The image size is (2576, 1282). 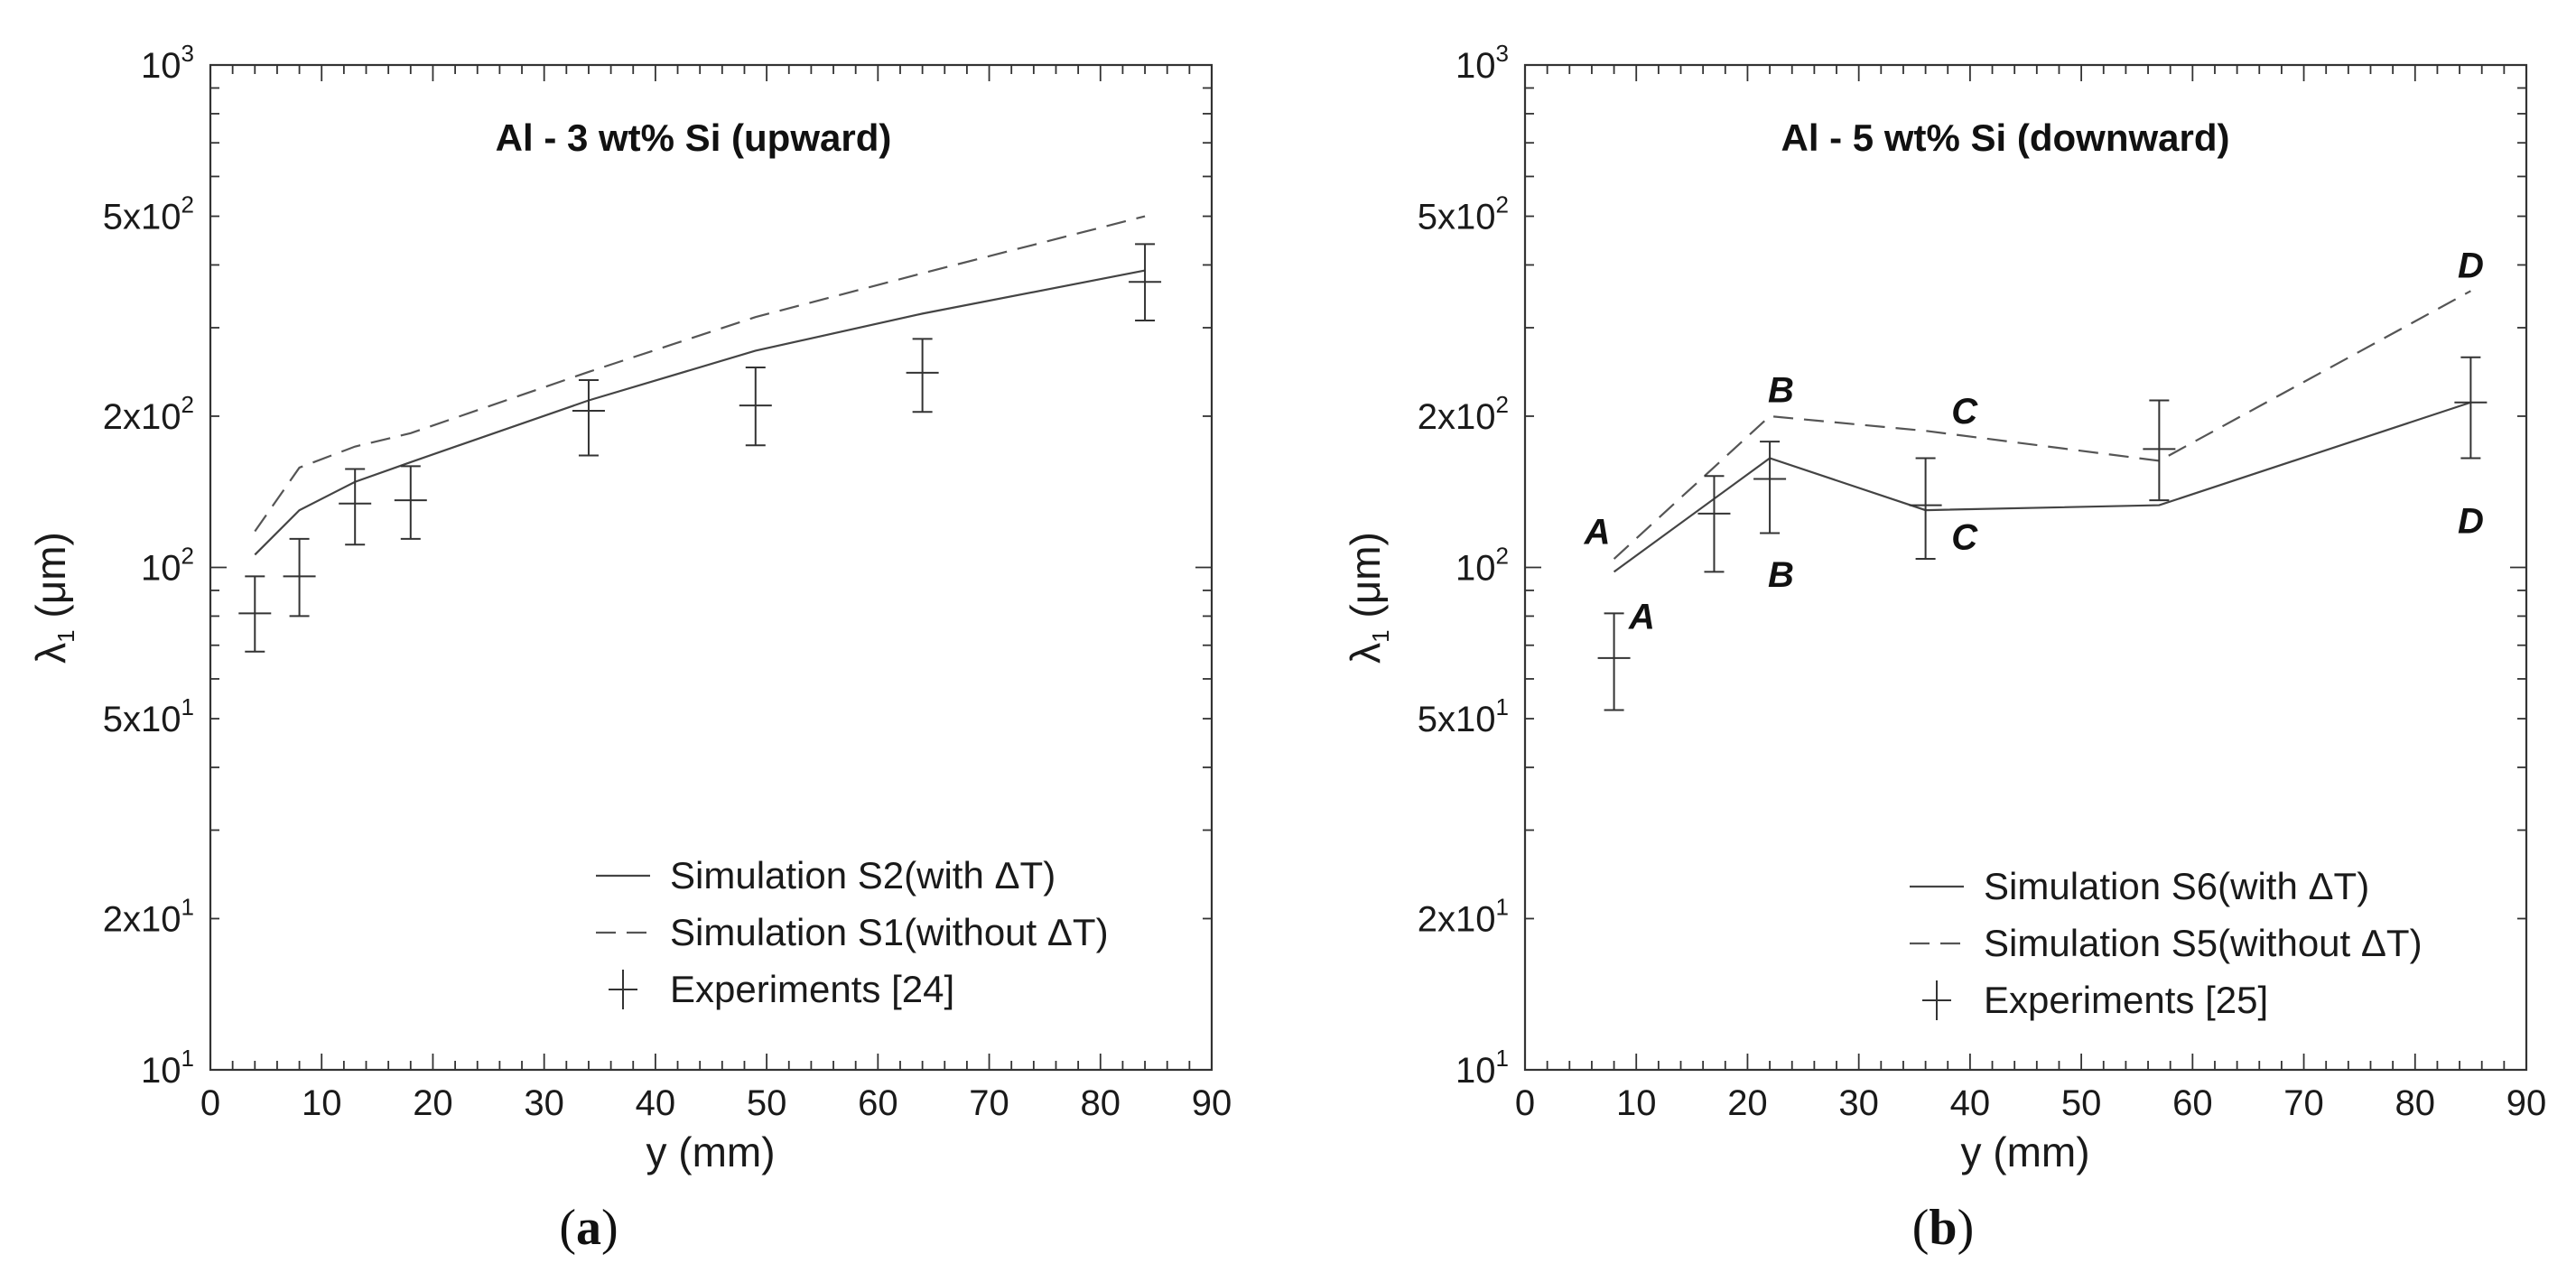 I want to click on caption: (b), so click(x=1943, y=1228).